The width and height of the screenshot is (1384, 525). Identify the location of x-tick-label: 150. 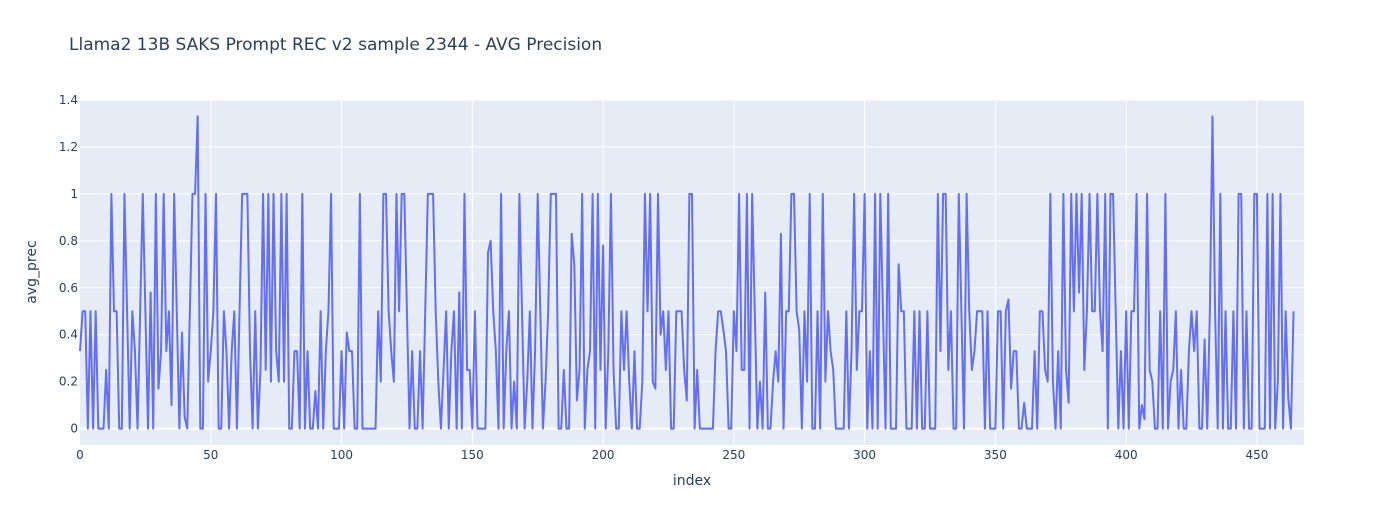
(472, 455).